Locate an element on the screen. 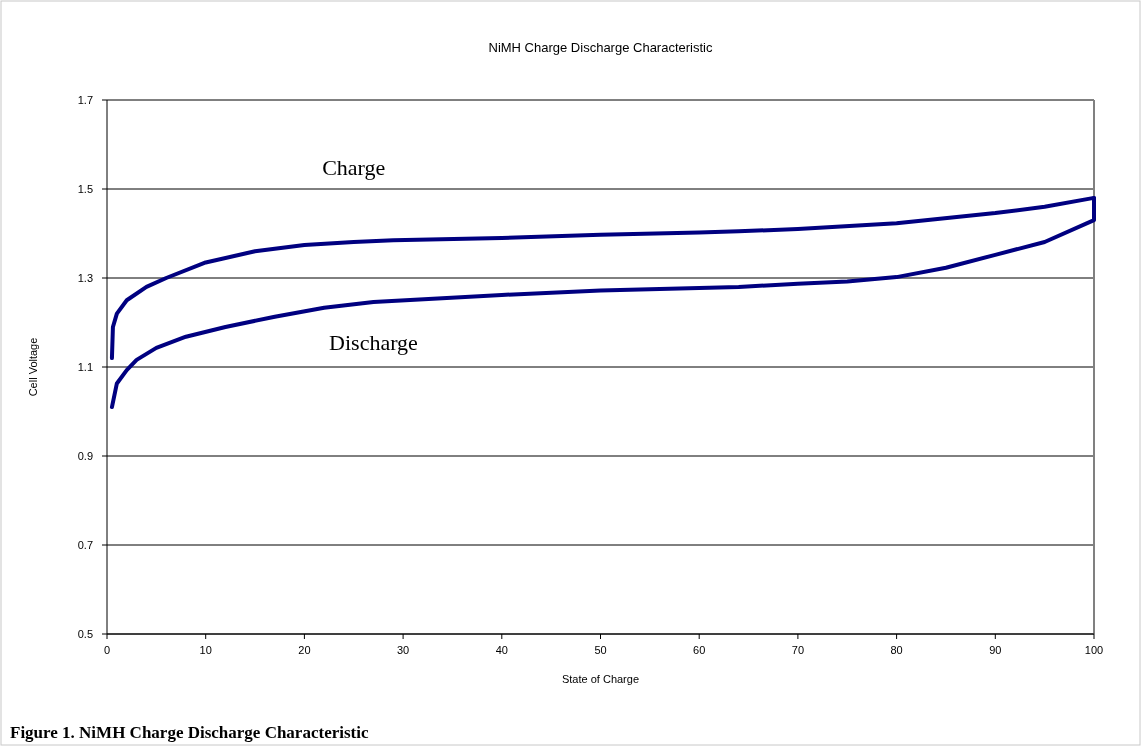  x-tick-label: 40 is located at coordinates (501, 650).